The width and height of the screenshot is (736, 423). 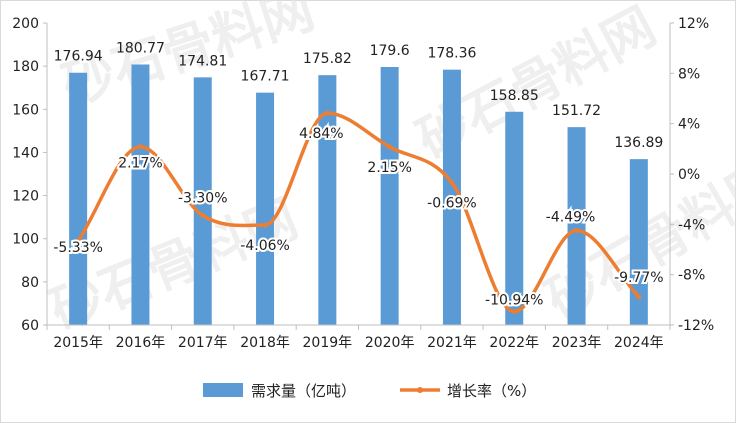 I want to click on line-value-label: -3.30%, so click(x=203, y=199).